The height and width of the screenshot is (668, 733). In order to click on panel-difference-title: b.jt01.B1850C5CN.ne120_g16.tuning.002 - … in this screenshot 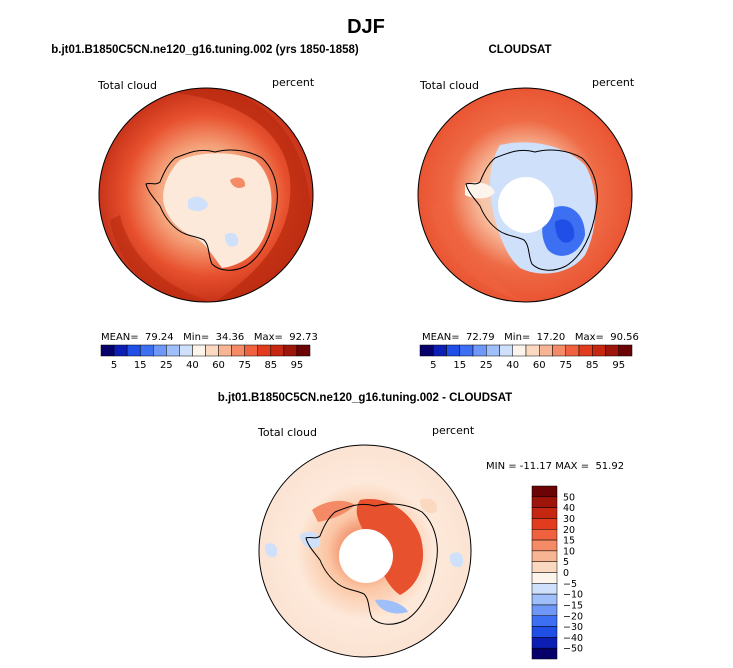, I will do `click(365, 398)`.